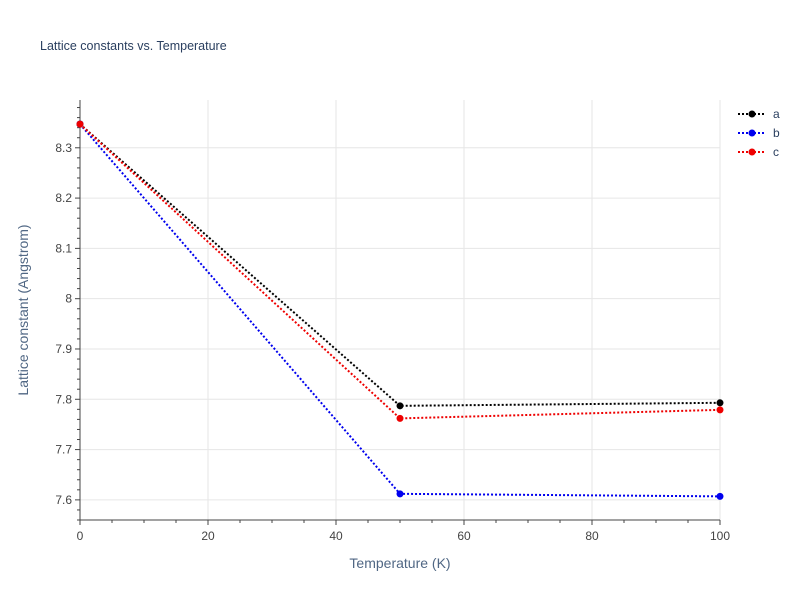  Describe the element at coordinates (208, 536) in the screenshot. I see `x-tick-label: 20` at that location.